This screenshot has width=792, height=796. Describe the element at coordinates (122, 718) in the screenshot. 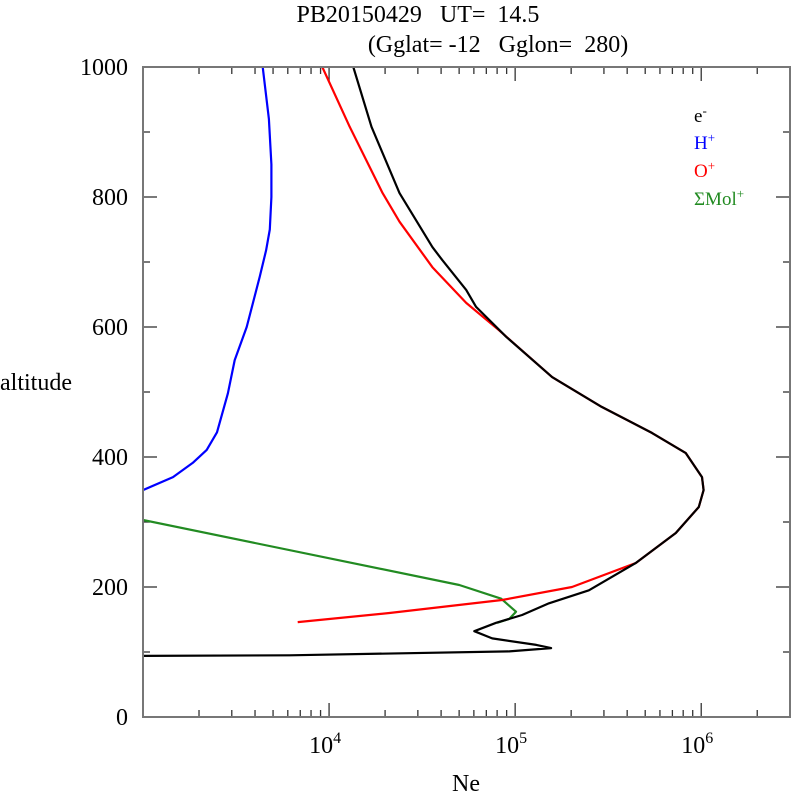

I see `y-tick-label: 0` at that location.